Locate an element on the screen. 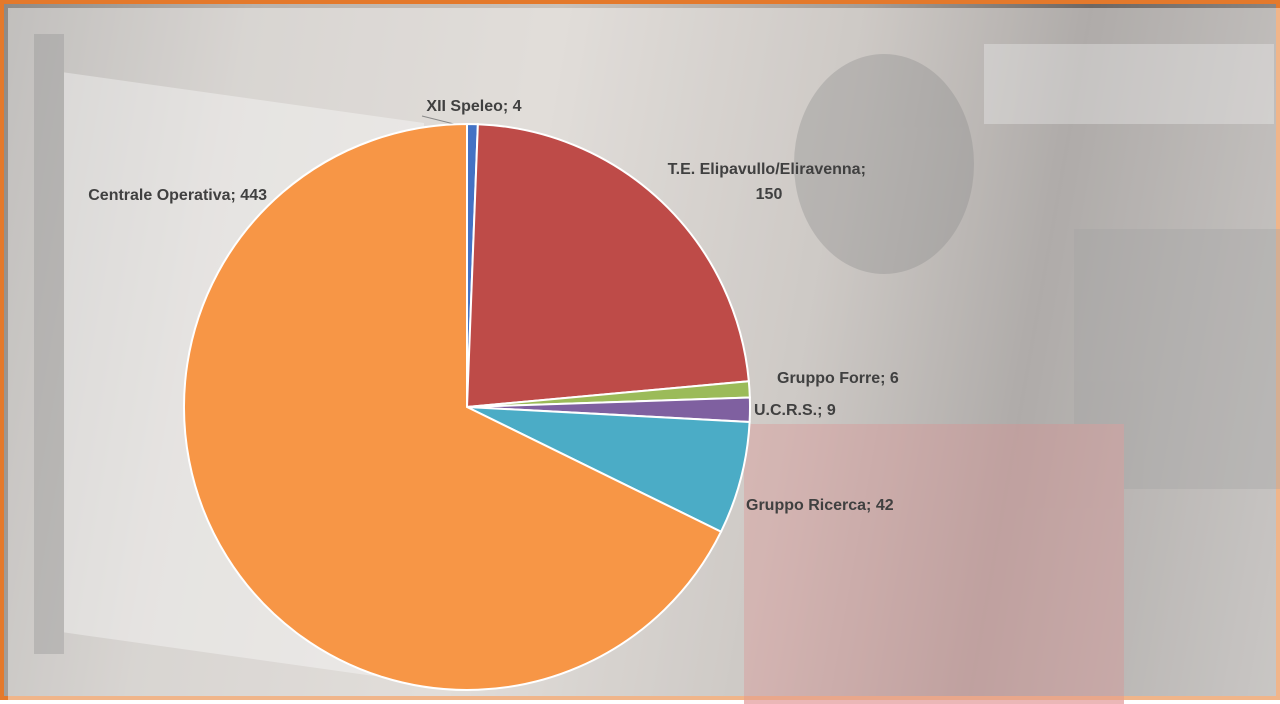  data-label: XII Speleo; 4 is located at coordinates (473, 106).